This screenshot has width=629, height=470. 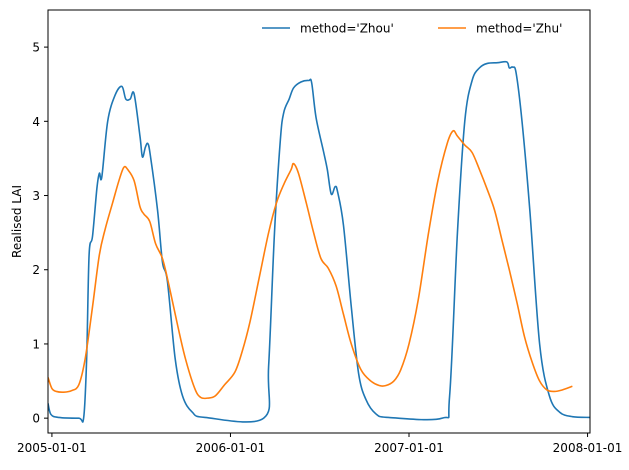 I want to click on legend: method='Zhou' method='Zhu', so click(x=412, y=29).